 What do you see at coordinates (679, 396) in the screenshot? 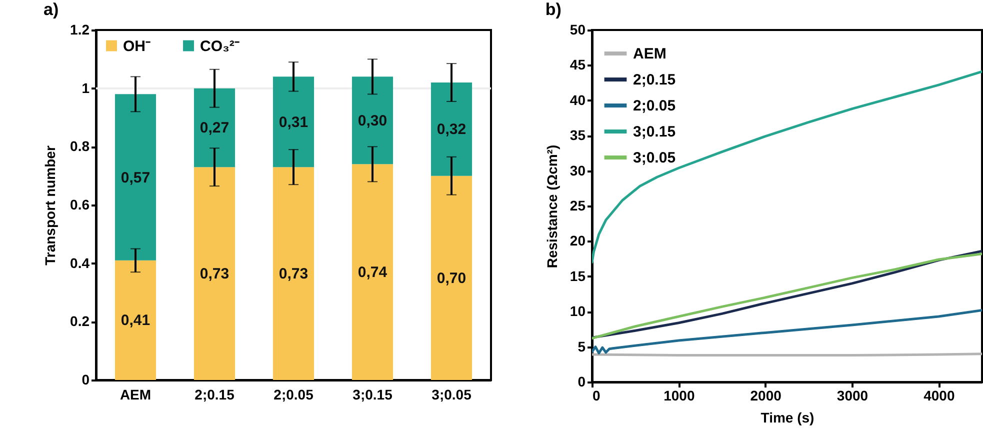
I see `x-tick-label: 1000` at bounding box center [679, 396].